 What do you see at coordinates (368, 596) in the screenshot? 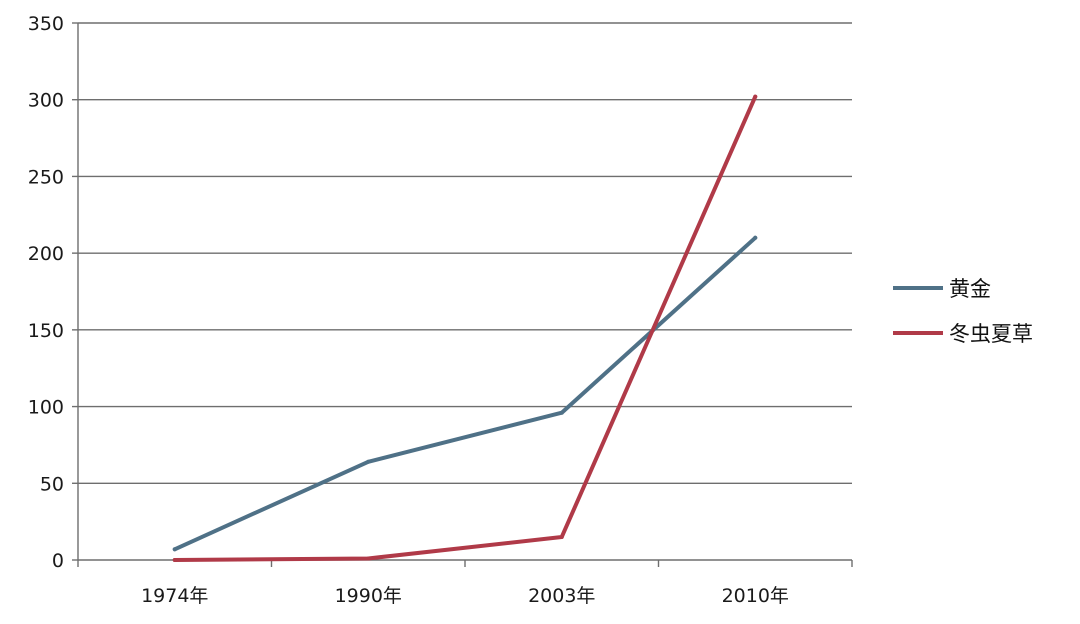
I see `x-tick-label: 1990年` at bounding box center [368, 596].